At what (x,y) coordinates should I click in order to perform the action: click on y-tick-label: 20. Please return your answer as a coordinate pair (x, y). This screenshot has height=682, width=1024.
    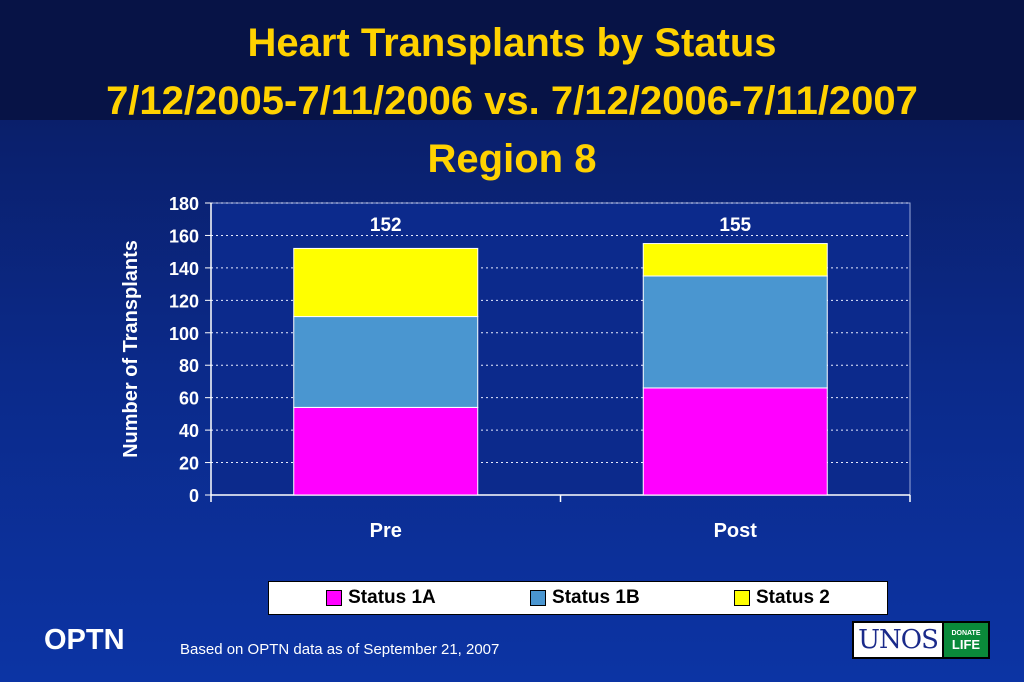
    Looking at the image, I should click on (189, 464).